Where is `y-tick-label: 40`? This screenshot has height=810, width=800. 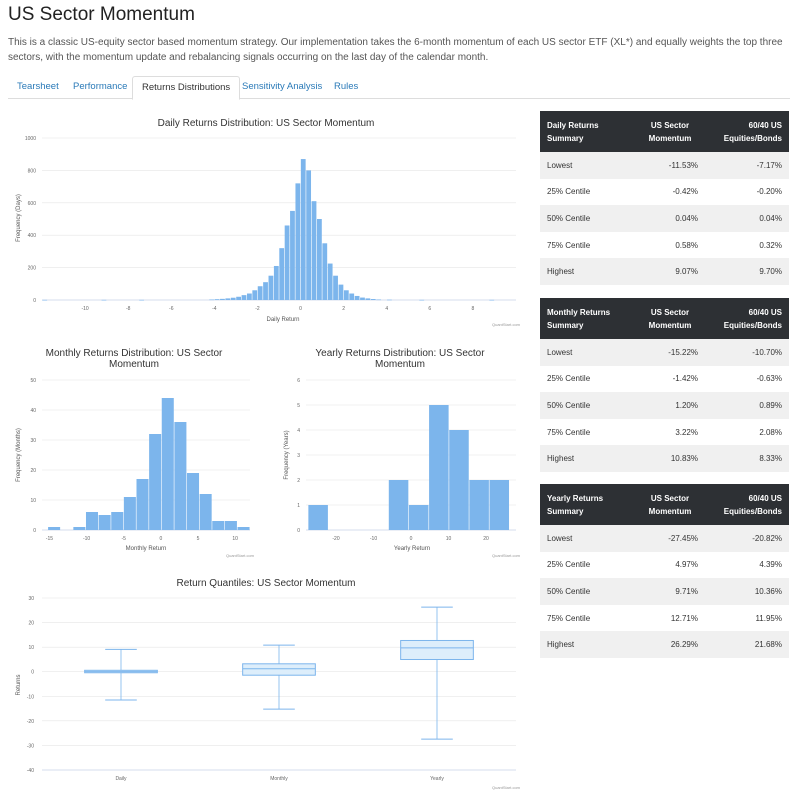
y-tick-label: 40 is located at coordinates (33, 411).